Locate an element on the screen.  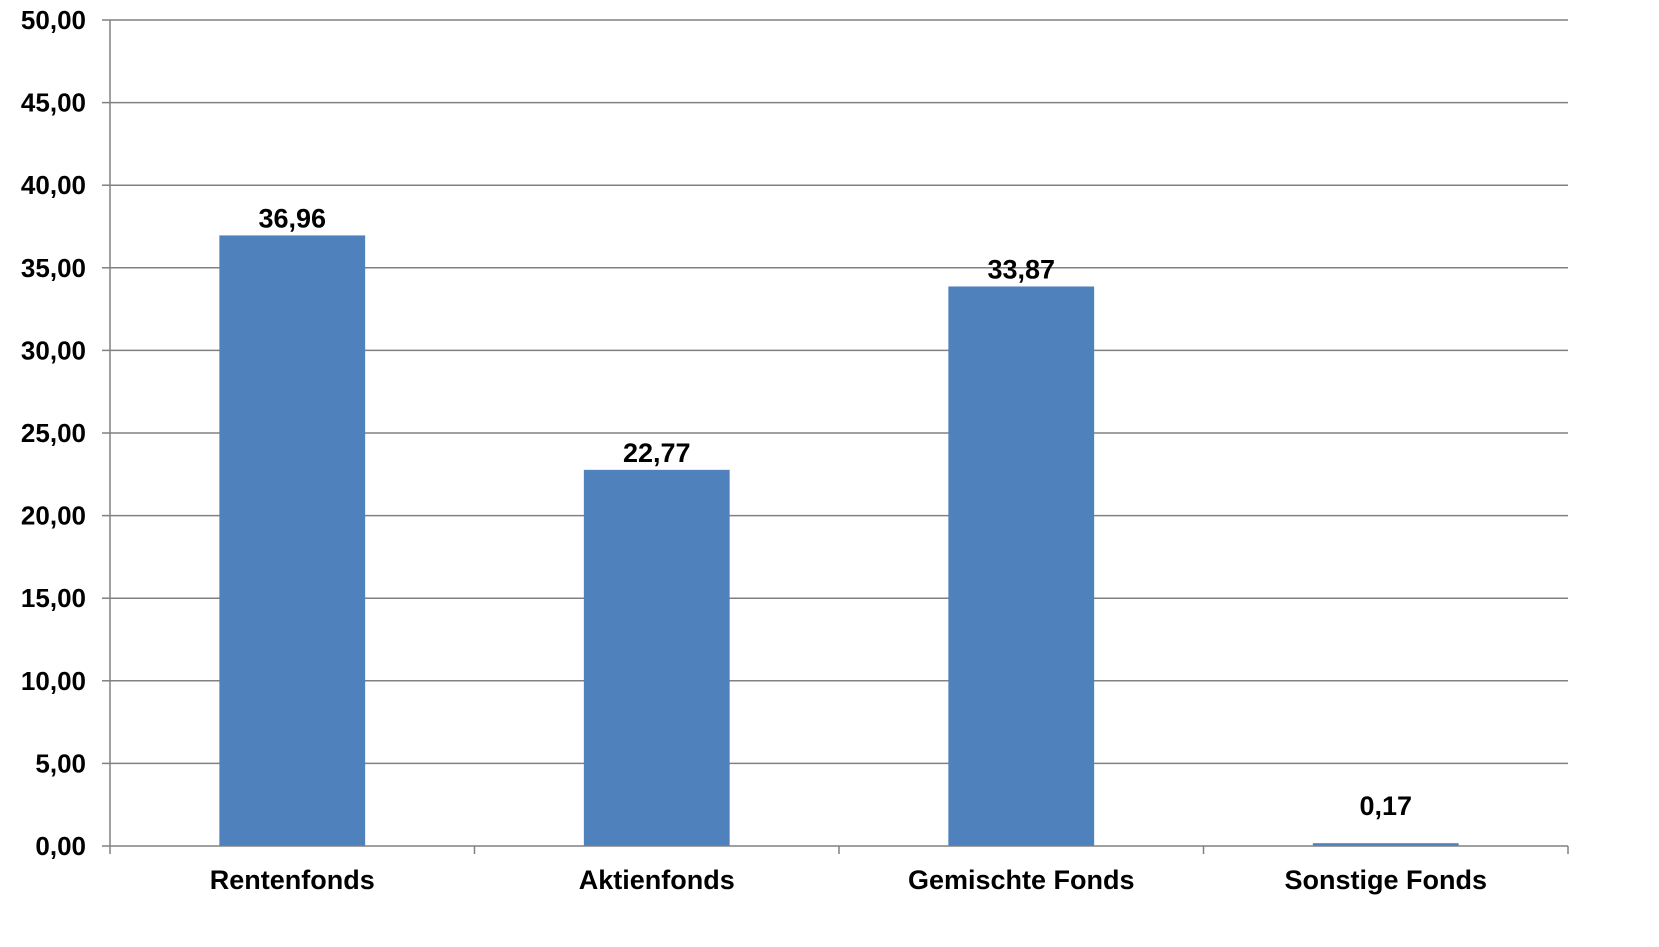
y-tick-label: 25,00 is located at coordinates (53, 433).